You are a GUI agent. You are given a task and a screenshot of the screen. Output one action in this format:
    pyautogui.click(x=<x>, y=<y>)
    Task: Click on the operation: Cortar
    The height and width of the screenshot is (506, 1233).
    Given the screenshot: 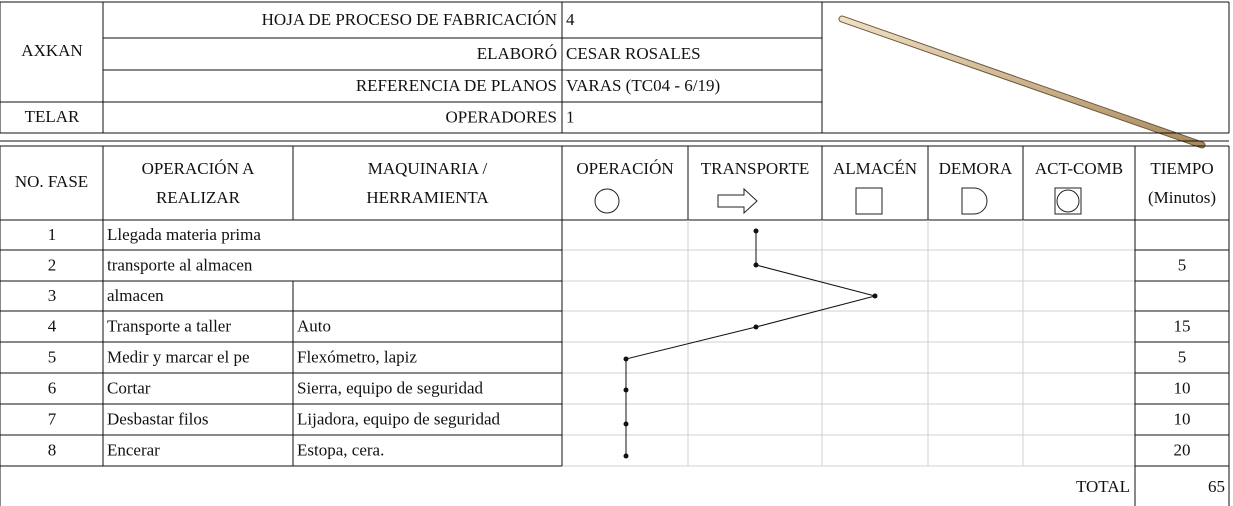 What is the action you would take?
    pyautogui.click(x=129, y=387)
    